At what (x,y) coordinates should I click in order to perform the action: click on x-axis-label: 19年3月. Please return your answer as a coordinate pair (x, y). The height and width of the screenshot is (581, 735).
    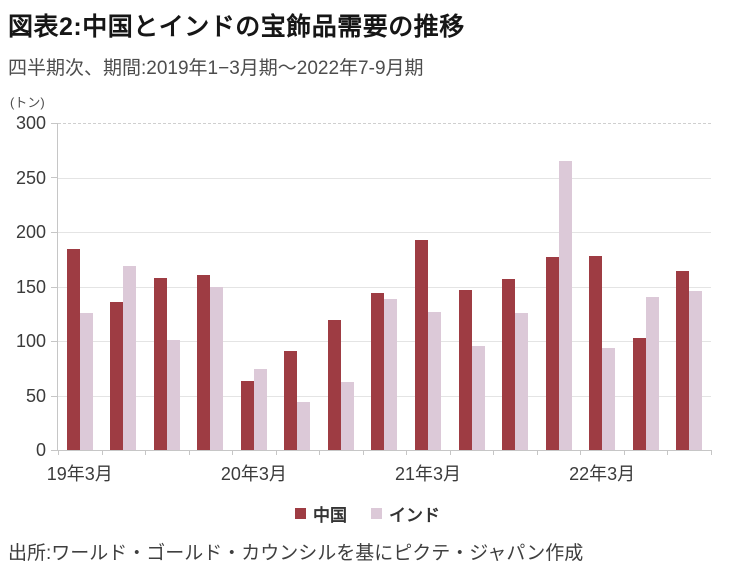
    Looking at the image, I should click on (79, 474).